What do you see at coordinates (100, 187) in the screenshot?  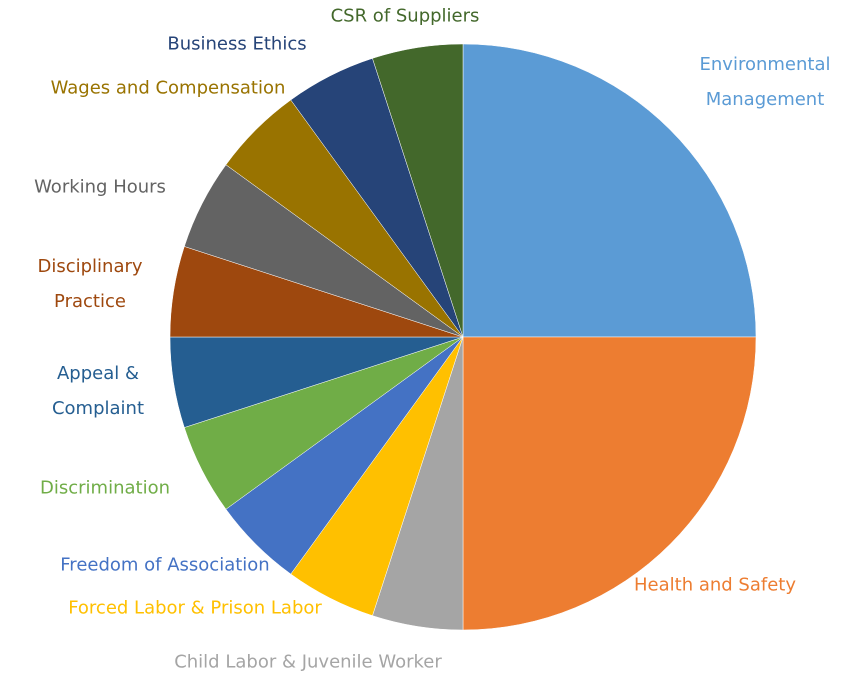 I see `slice-label: Working Hours` at bounding box center [100, 187].